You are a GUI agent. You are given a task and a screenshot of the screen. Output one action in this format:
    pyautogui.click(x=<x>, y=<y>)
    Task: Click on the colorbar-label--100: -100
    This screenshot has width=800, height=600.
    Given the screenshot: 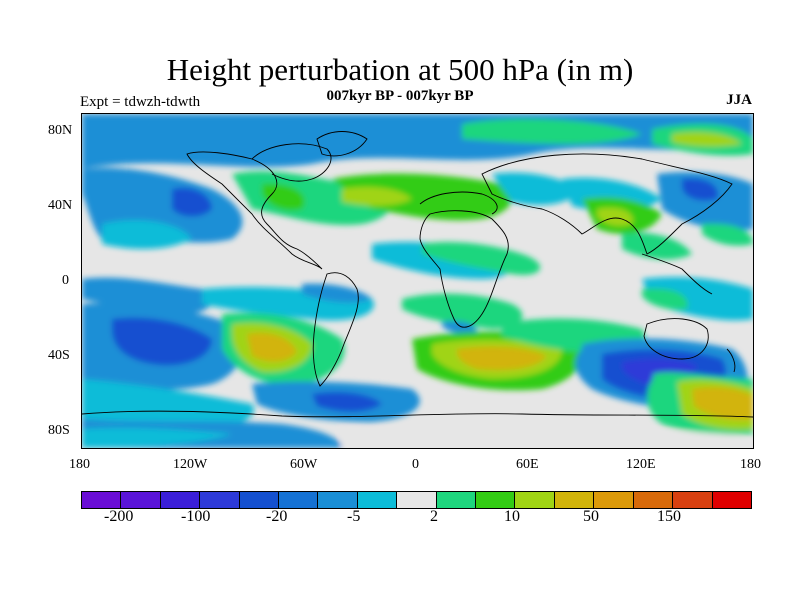 What is the action you would take?
    pyautogui.click(x=196, y=516)
    